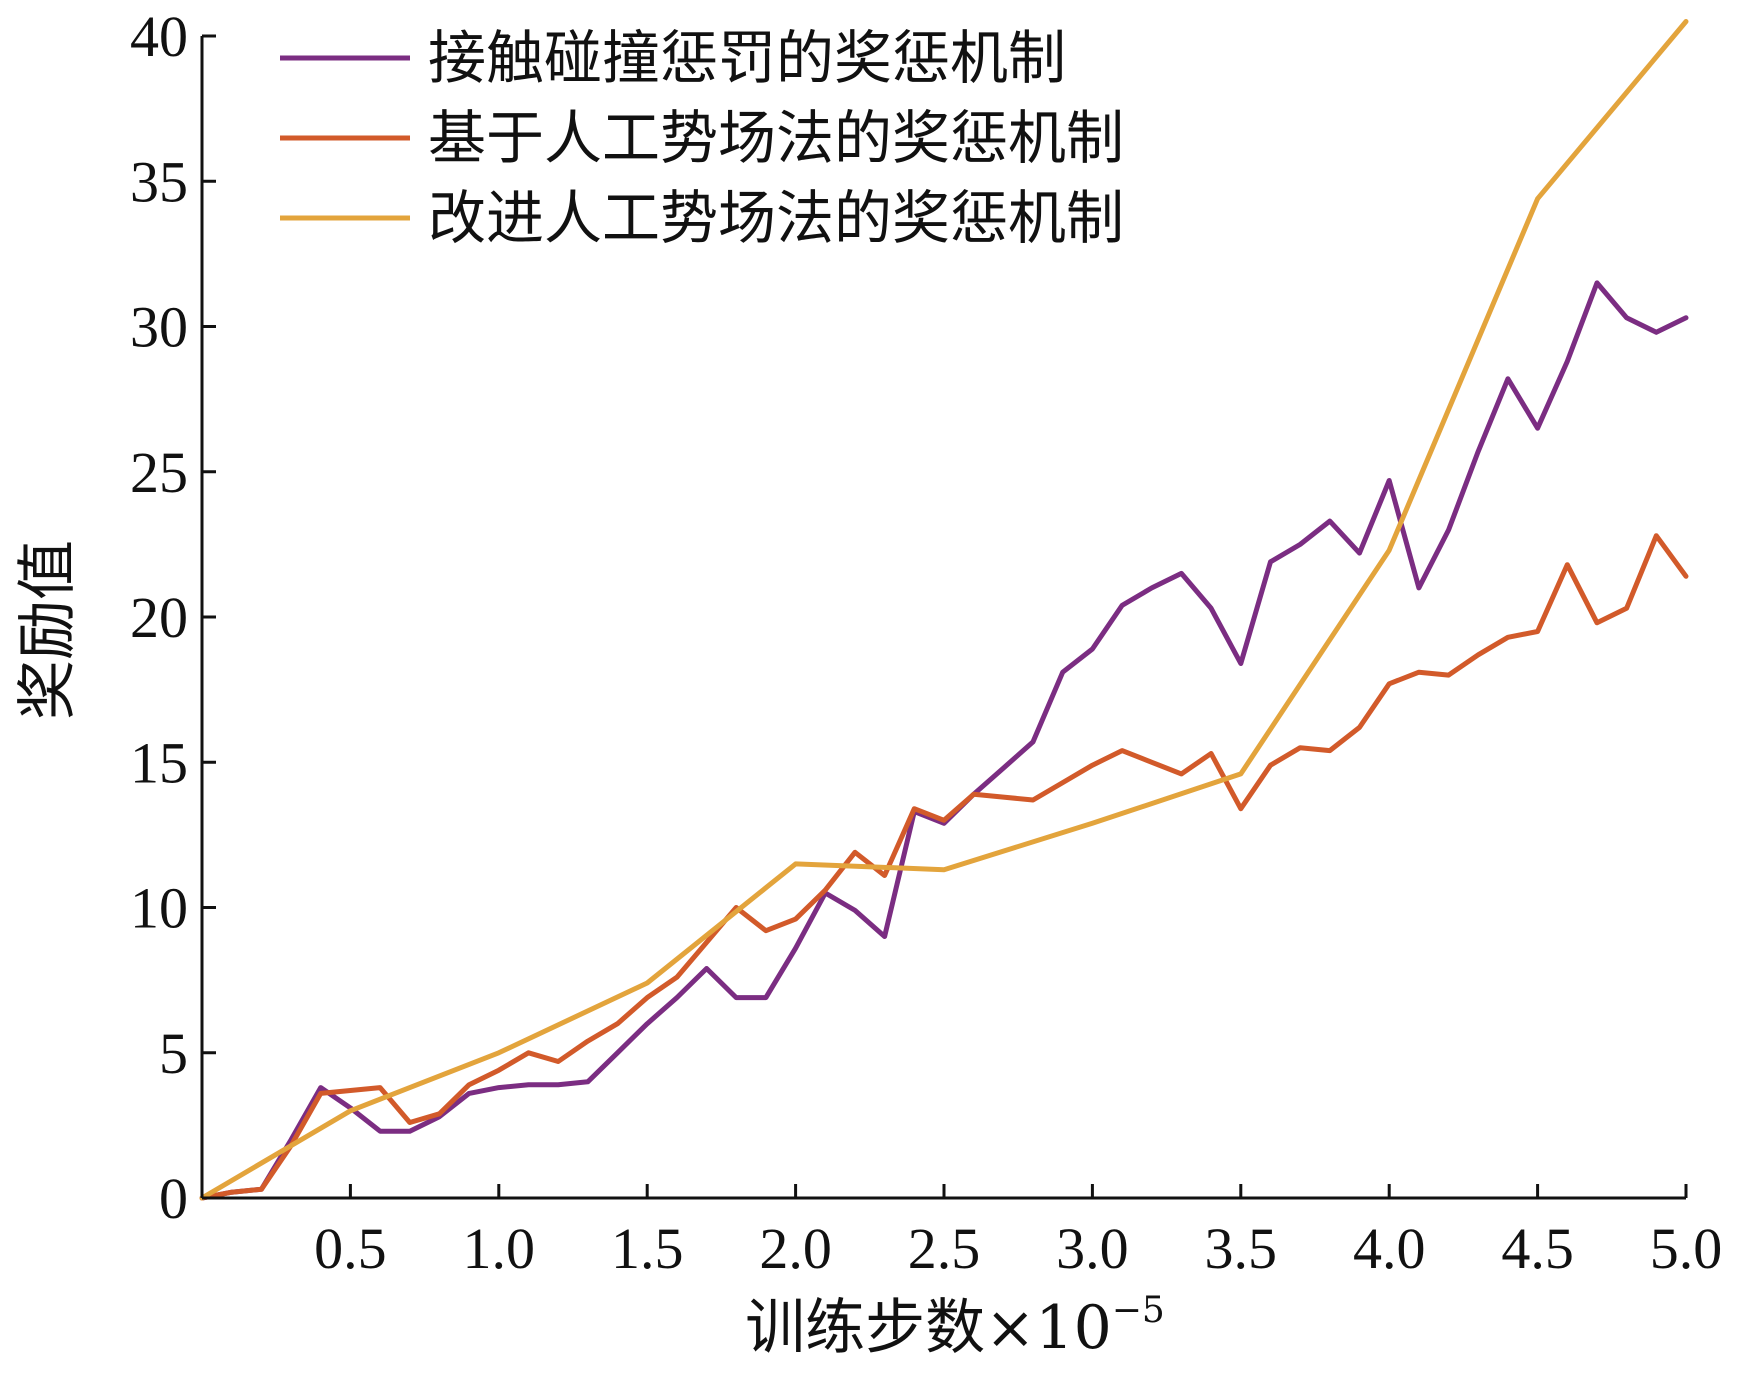  Describe the element at coordinates (944, 1248) in the screenshot. I see `x-tick-label: 2.5` at that location.